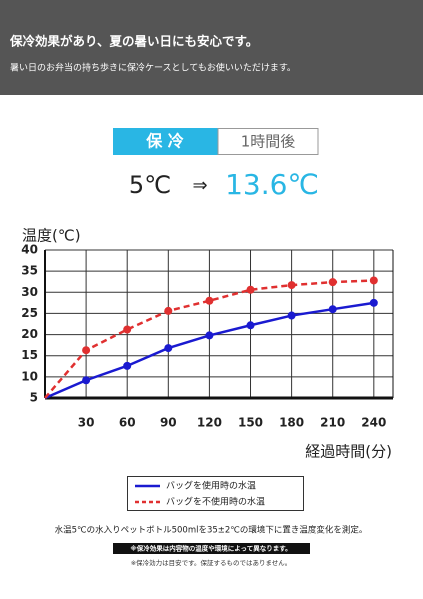 The image size is (423, 599). What do you see at coordinates (29, 334) in the screenshot?
I see `y-tick-label: 20` at bounding box center [29, 334].